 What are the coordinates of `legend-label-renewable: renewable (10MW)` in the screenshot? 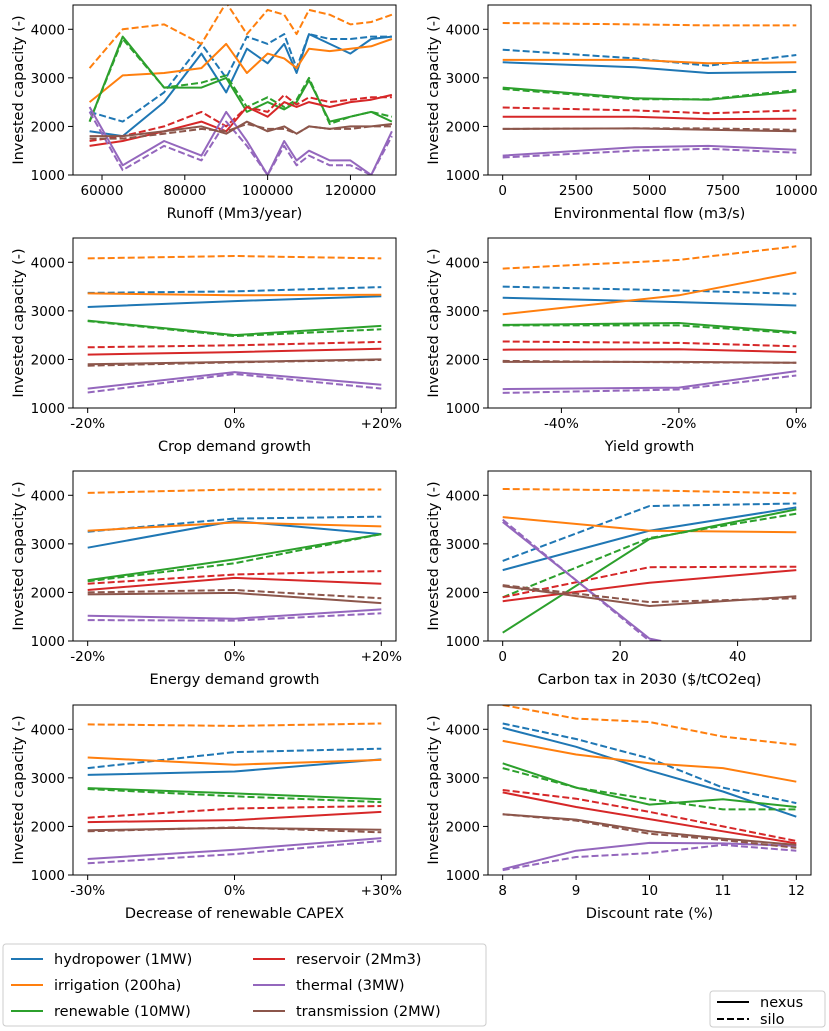 It's located at (122, 1012).